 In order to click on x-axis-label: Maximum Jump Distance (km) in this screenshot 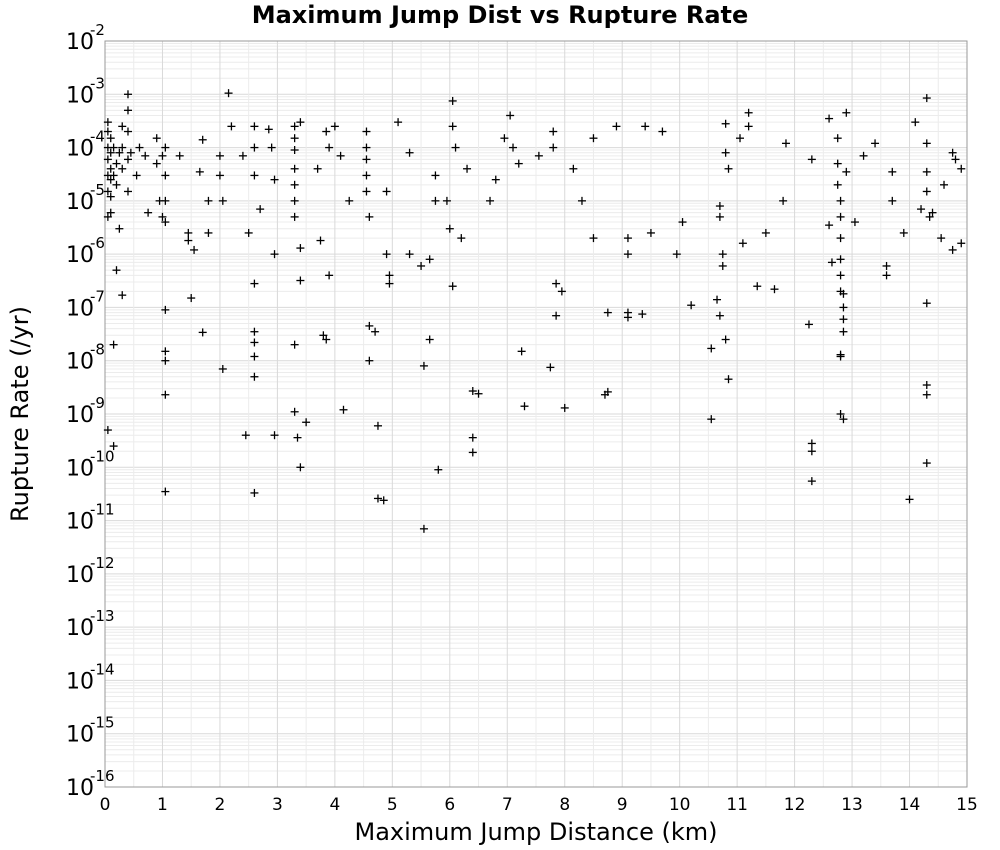, I will do `click(536, 832)`.